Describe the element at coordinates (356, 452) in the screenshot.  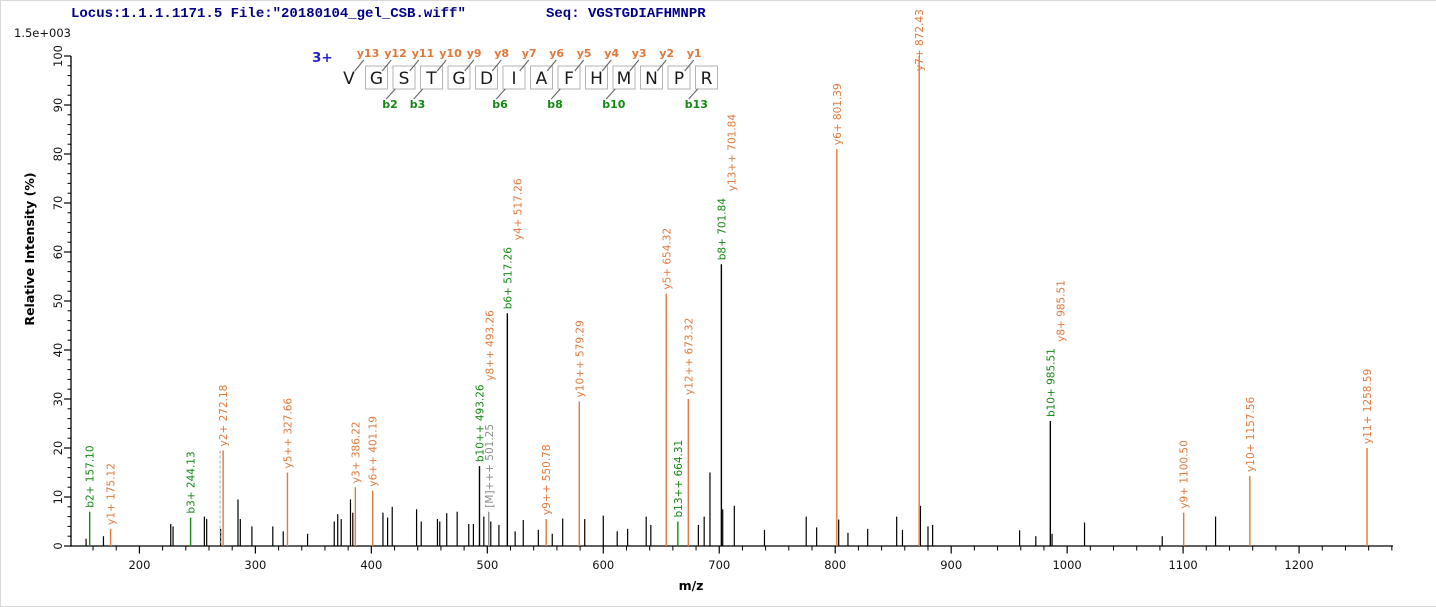
I see `peak-label: y3+ 386.22` at that location.